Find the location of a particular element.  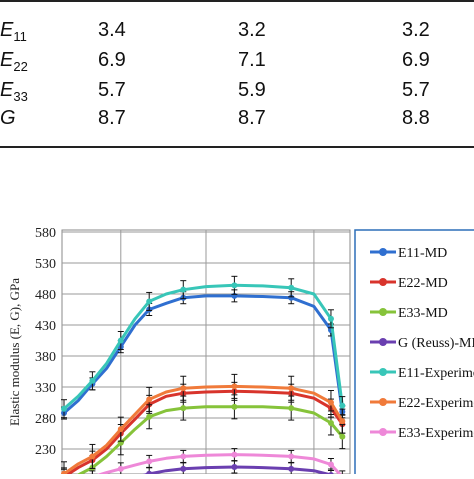

legend-label: E33-Experiment is located at coordinates (436, 433).